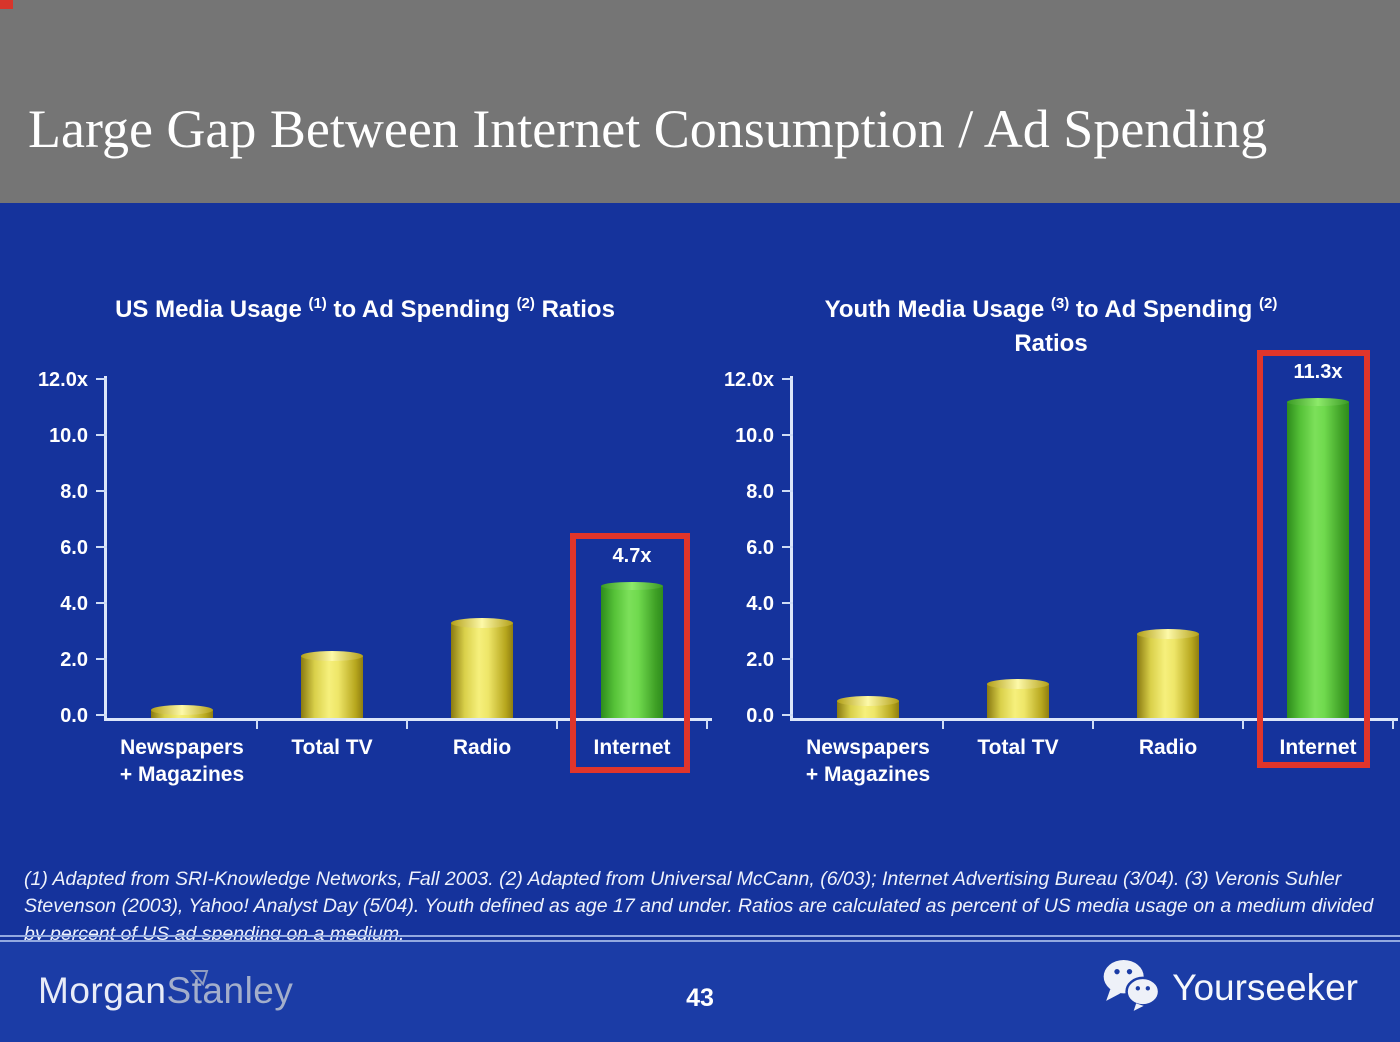 The height and width of the screenshot is (1042, 1400). Describe the element at coordinates (760, 660) in the screenshot. I see `y-tick-label: 2.0` at that location.